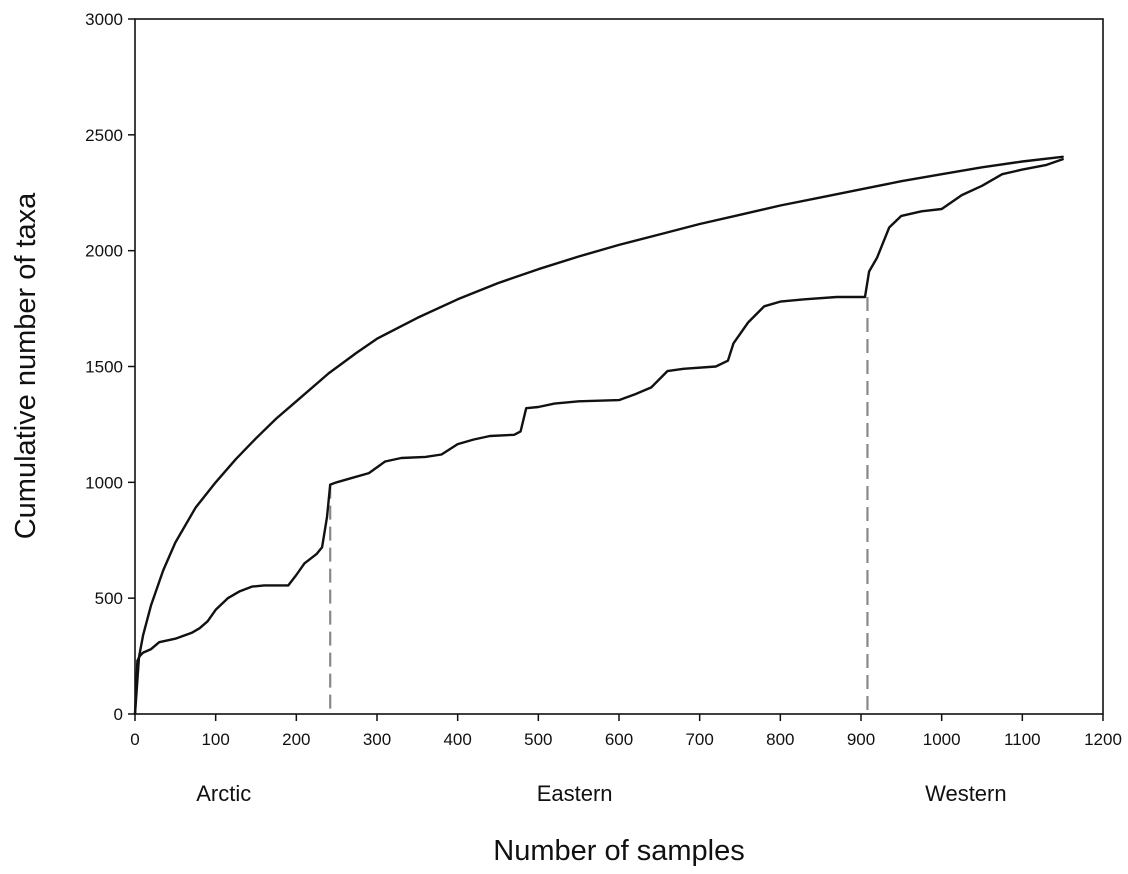 Image resolution: width=1128 pixels, height=874 pixels. Describe the element at coordinates (26, 365) in the screenshot. I see `y-axis-title: Cumulative number of taxa` at that location.